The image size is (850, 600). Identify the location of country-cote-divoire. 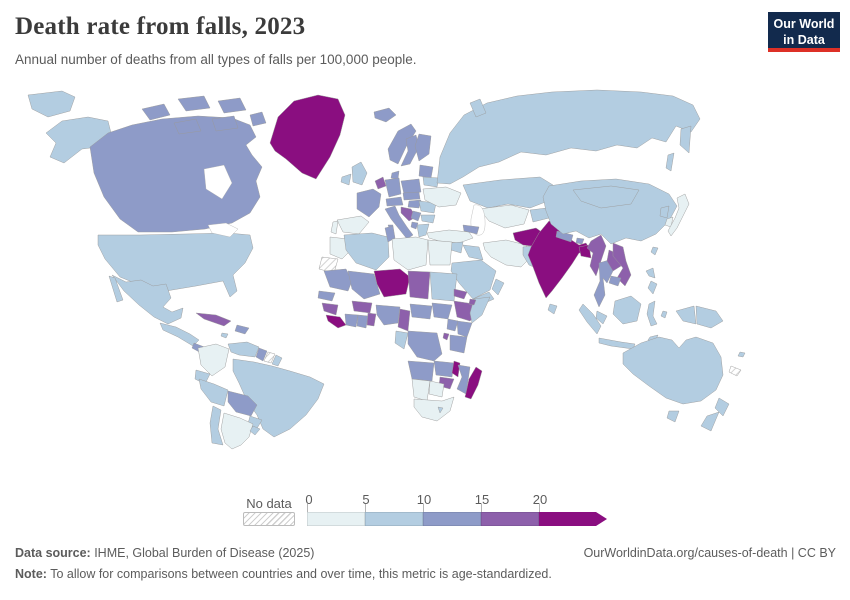
(351, 320).